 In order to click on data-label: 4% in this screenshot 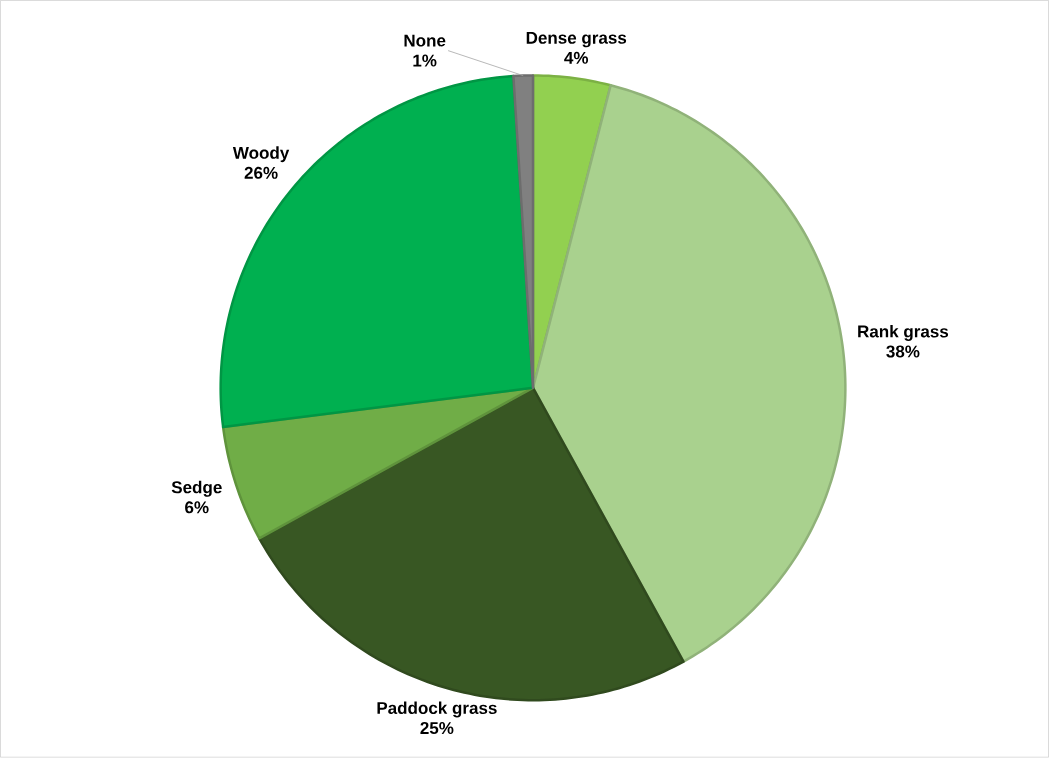, I will do `click(576, 58)`.